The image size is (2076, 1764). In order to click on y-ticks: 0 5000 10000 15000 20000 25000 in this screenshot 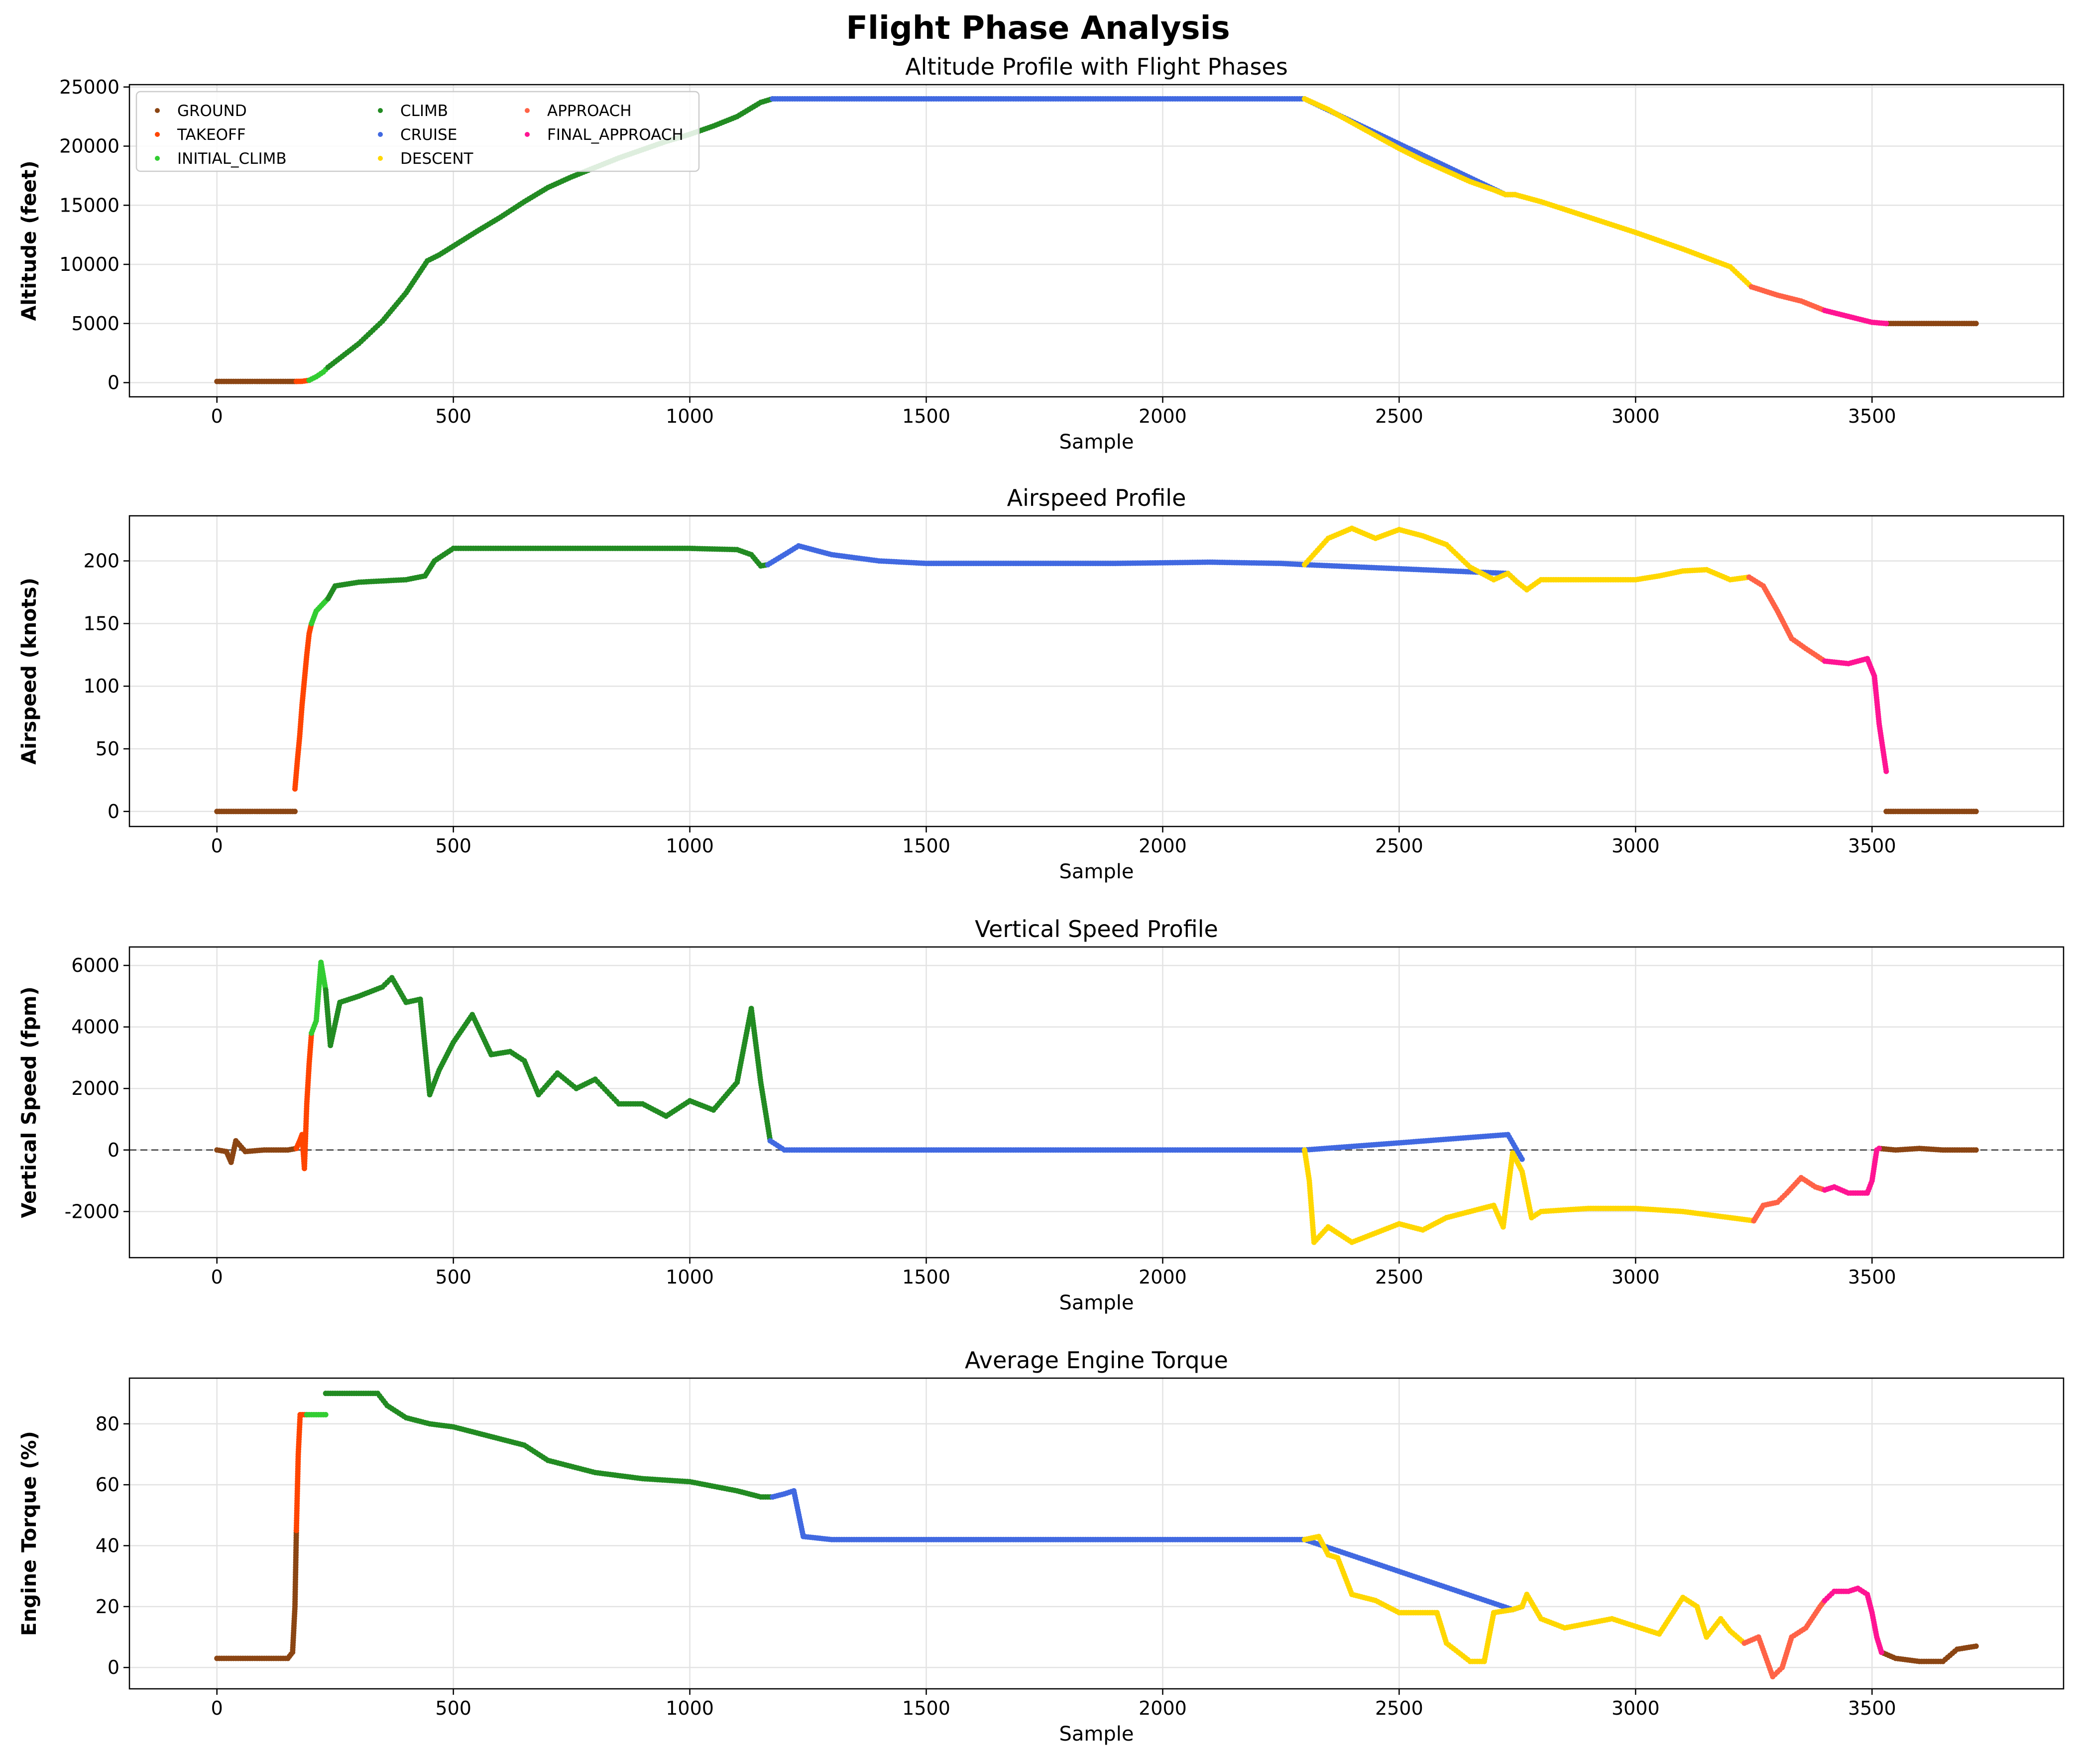, I will do `click(94, 235)`.